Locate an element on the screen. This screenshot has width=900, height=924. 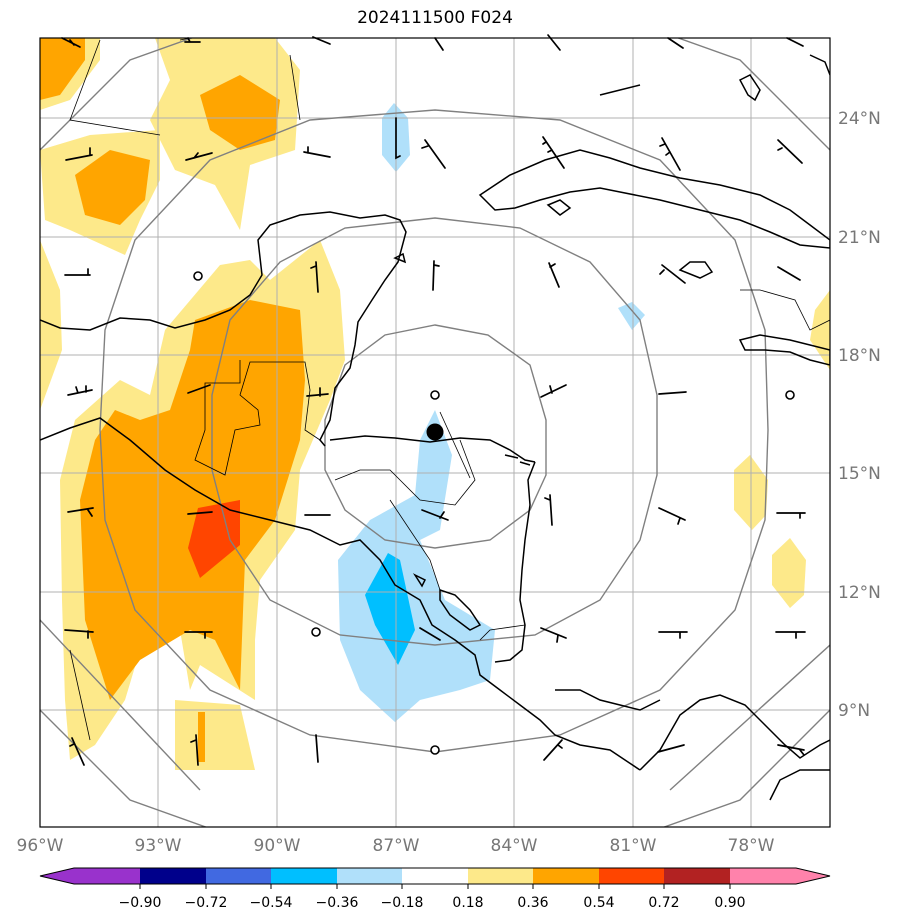
bahamas is located at coordinates (749, 88).